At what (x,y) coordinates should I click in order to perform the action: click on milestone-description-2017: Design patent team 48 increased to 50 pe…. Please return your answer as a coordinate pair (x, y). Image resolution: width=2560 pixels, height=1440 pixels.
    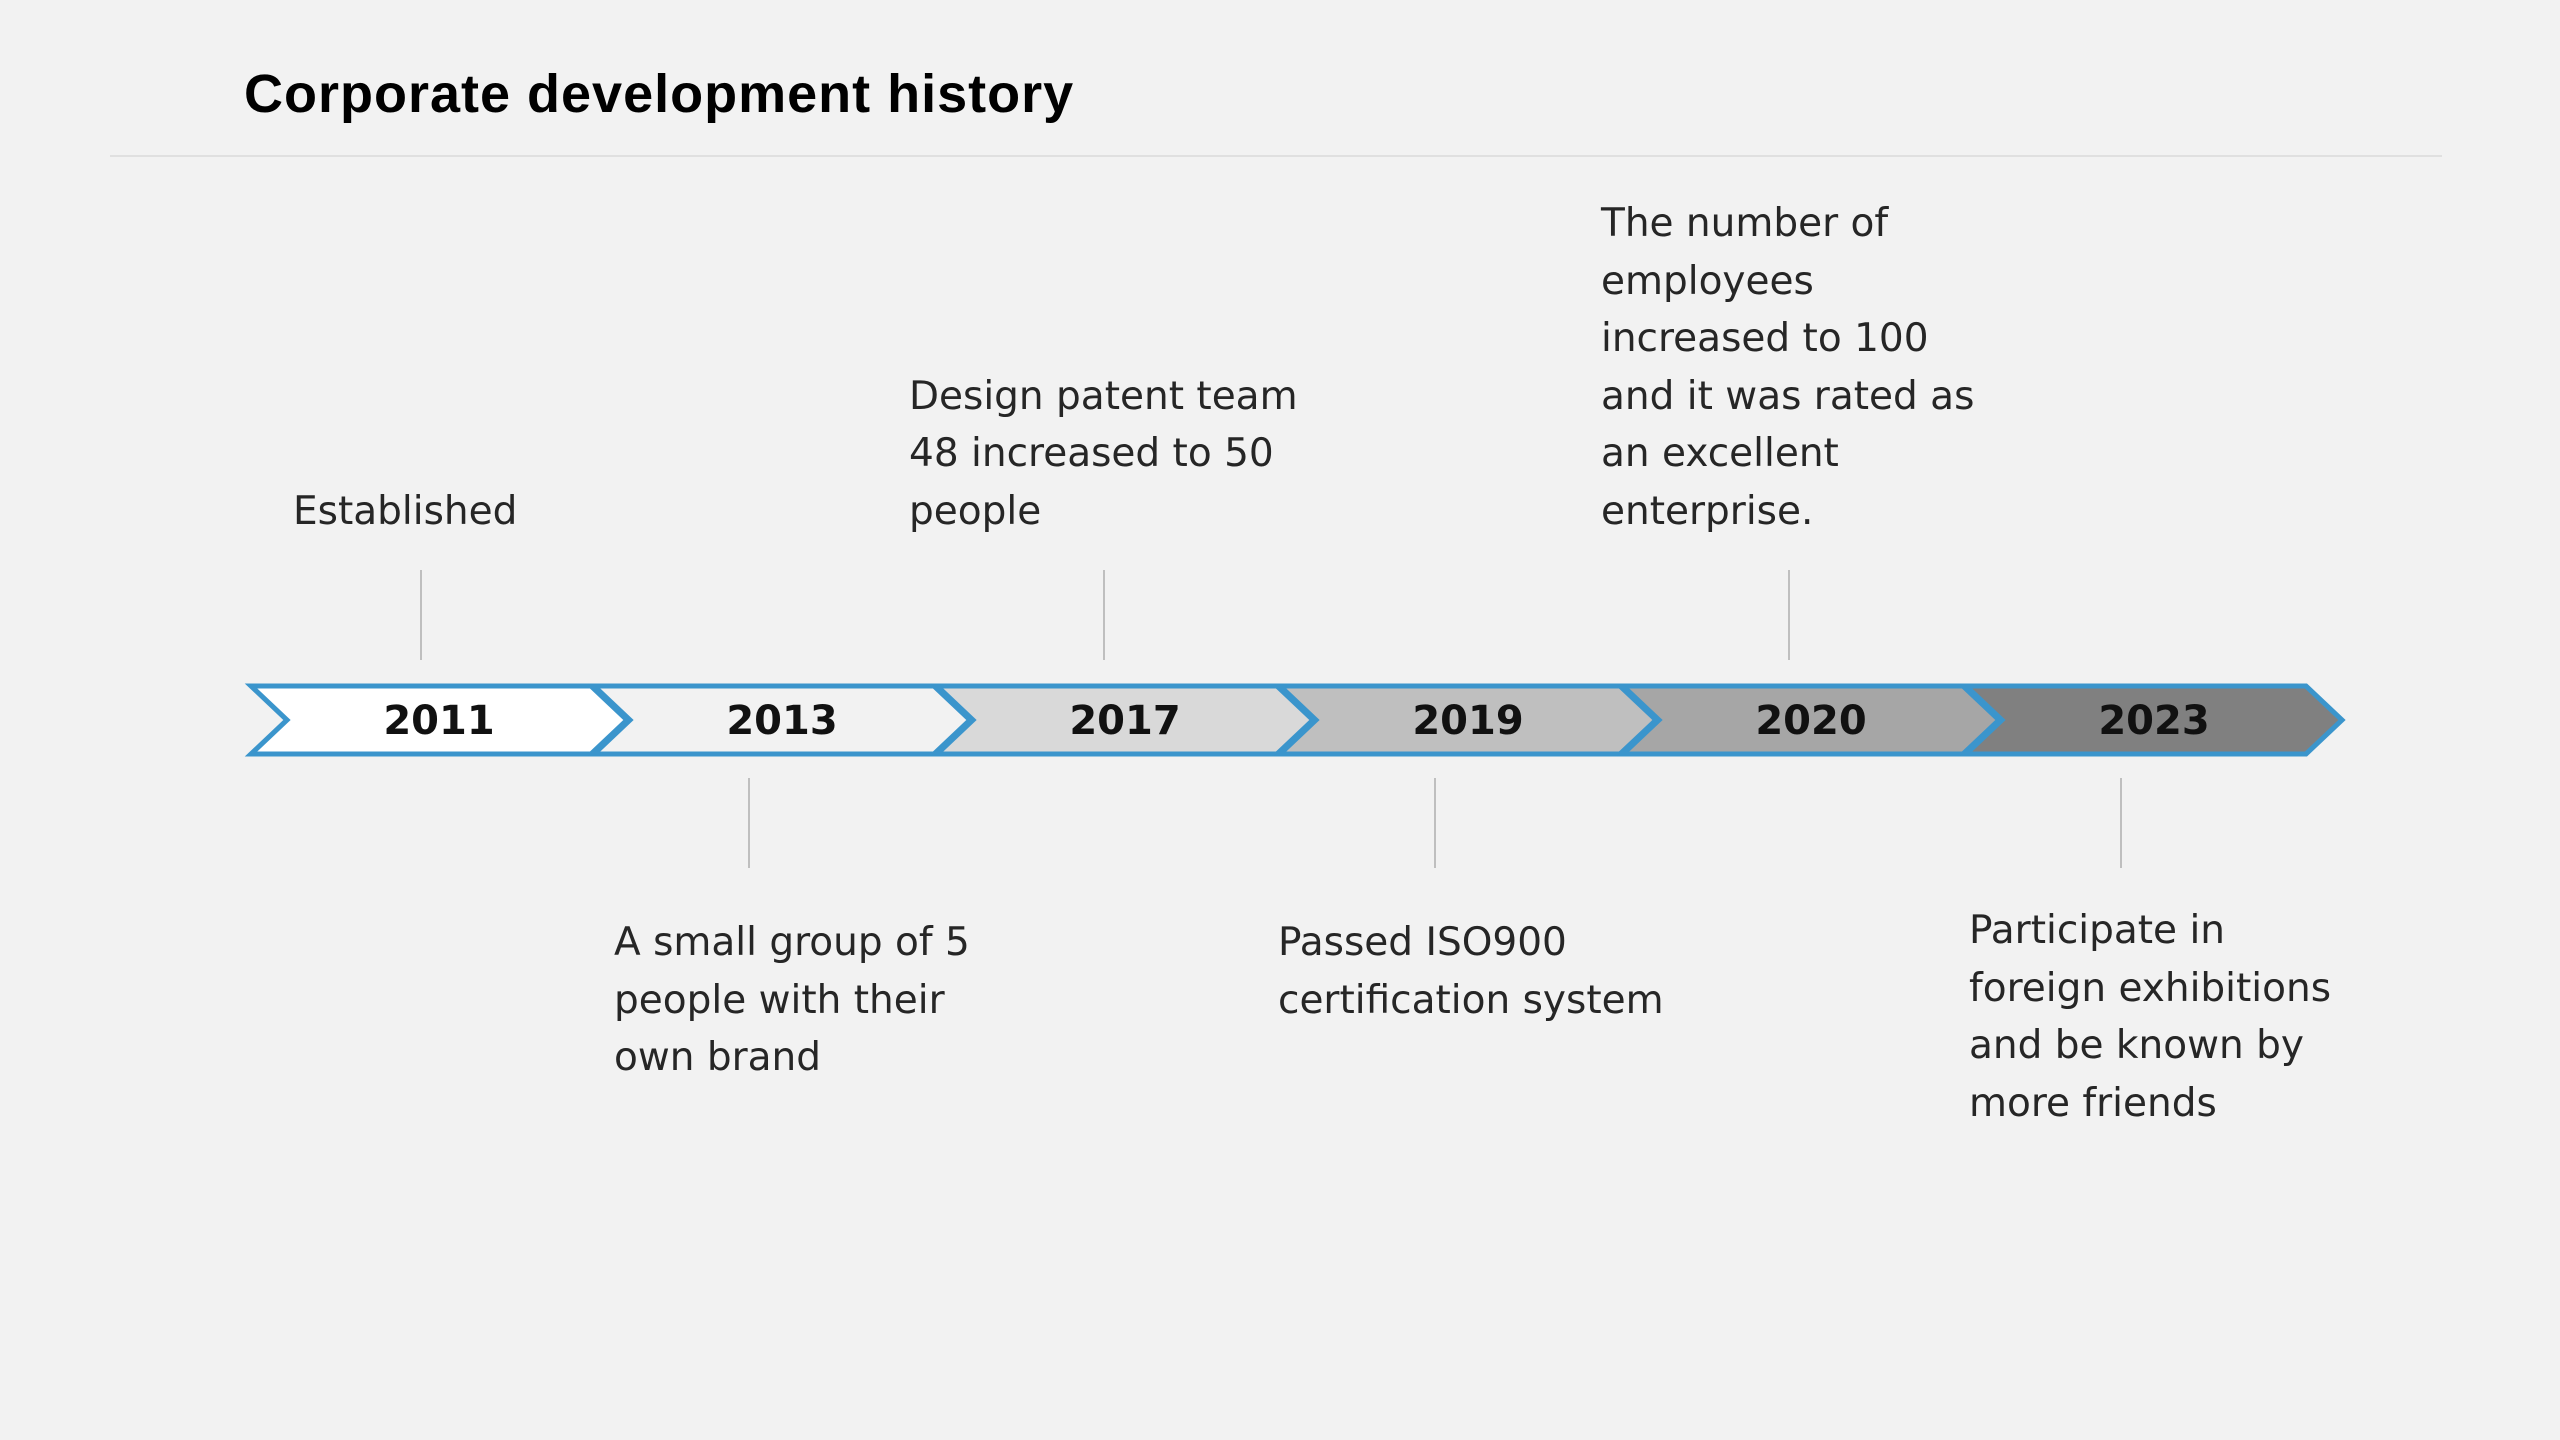
    Looking at the image, I should click on (1114, 340).